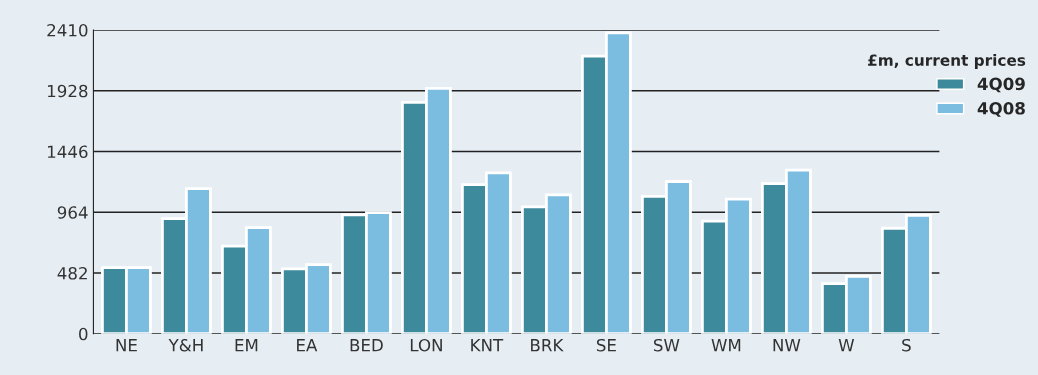  I want to click on x-tick-label: NW, so click(787, 345).